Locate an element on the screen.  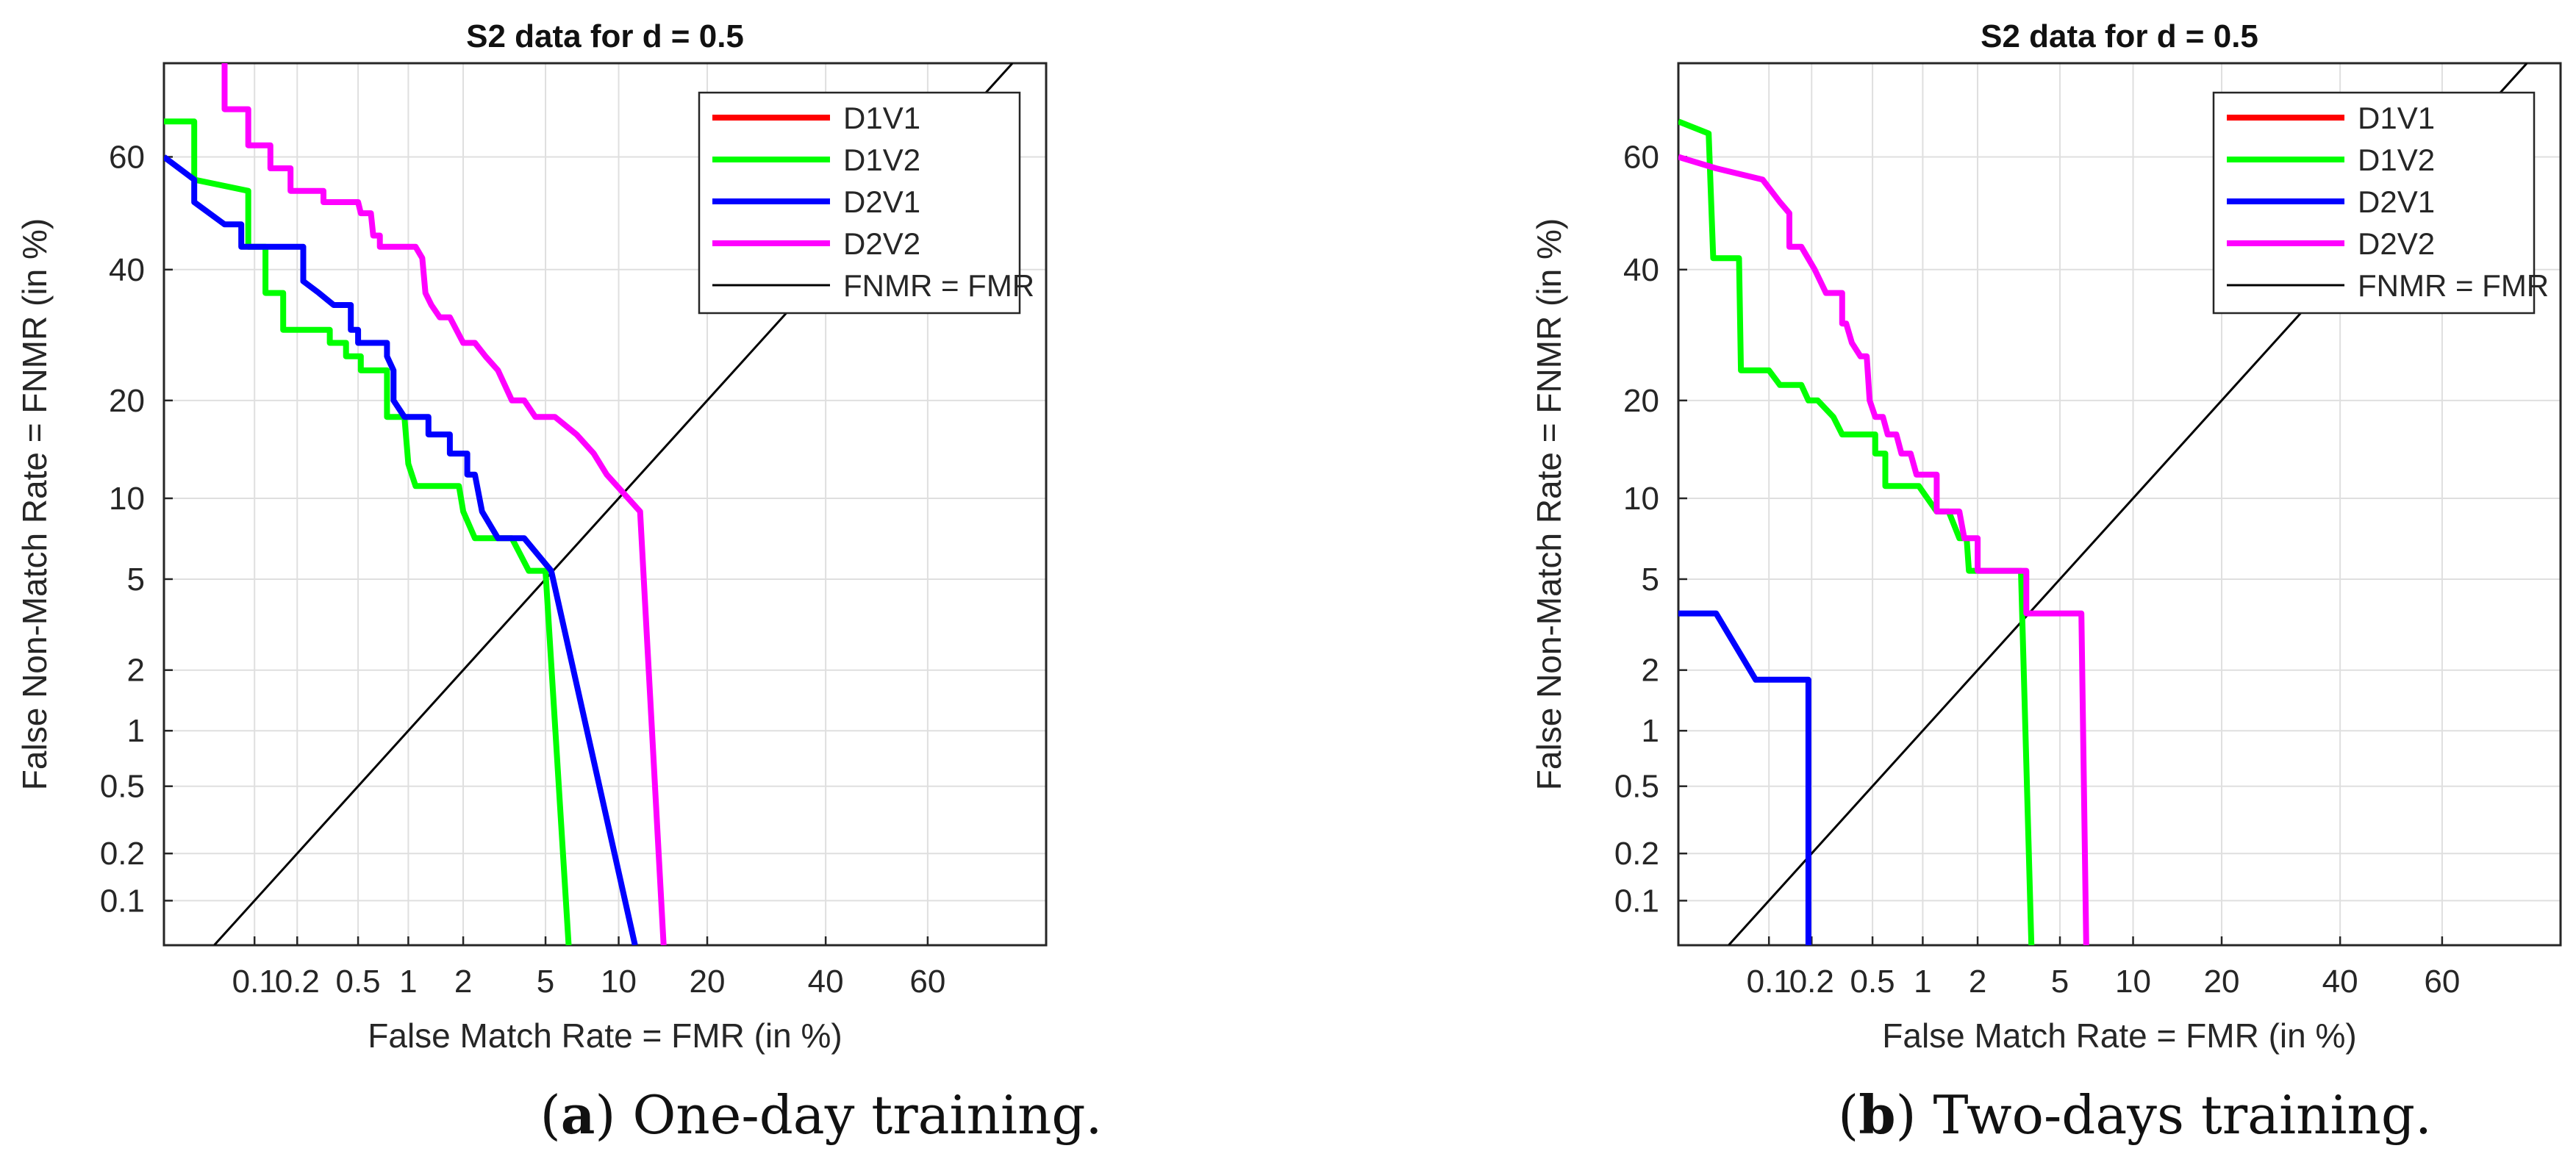
figure-caption: (b) Two-days training. is located at coordinates (2135, 1114).